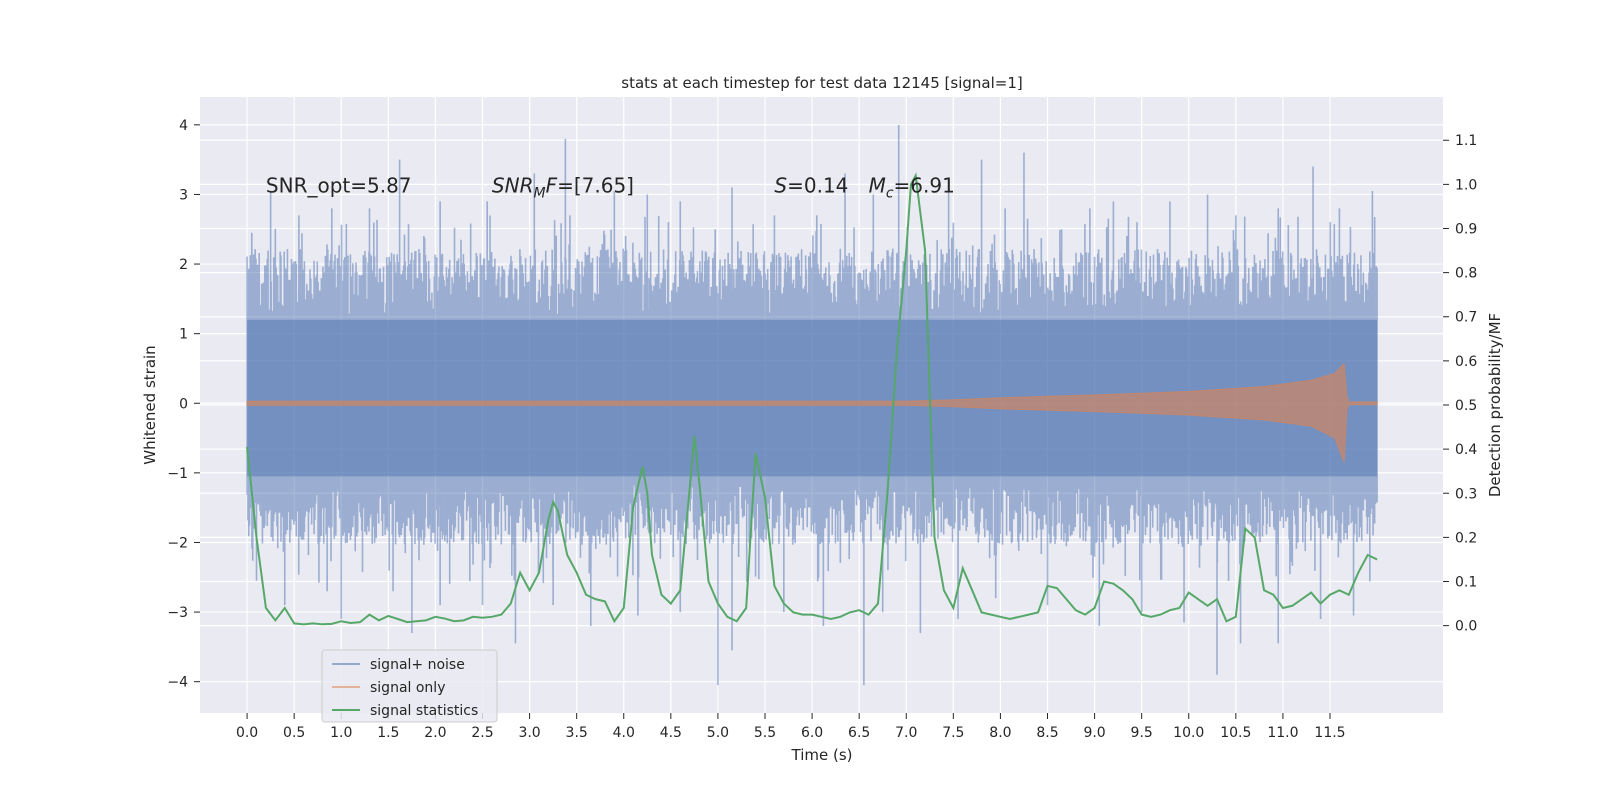 This screenshot has height=800, width=1600. I want to click on y-left-tick-label-0: −4, so click(177, 683).